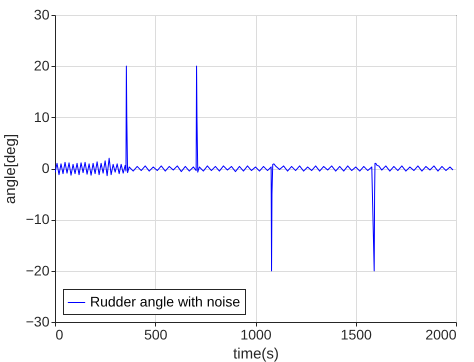 The width and height of the screenshot is (474, 362). Describe the element at coordinates (38, 219) in the screenshot. I see `y-tick-label: −10` at that location.